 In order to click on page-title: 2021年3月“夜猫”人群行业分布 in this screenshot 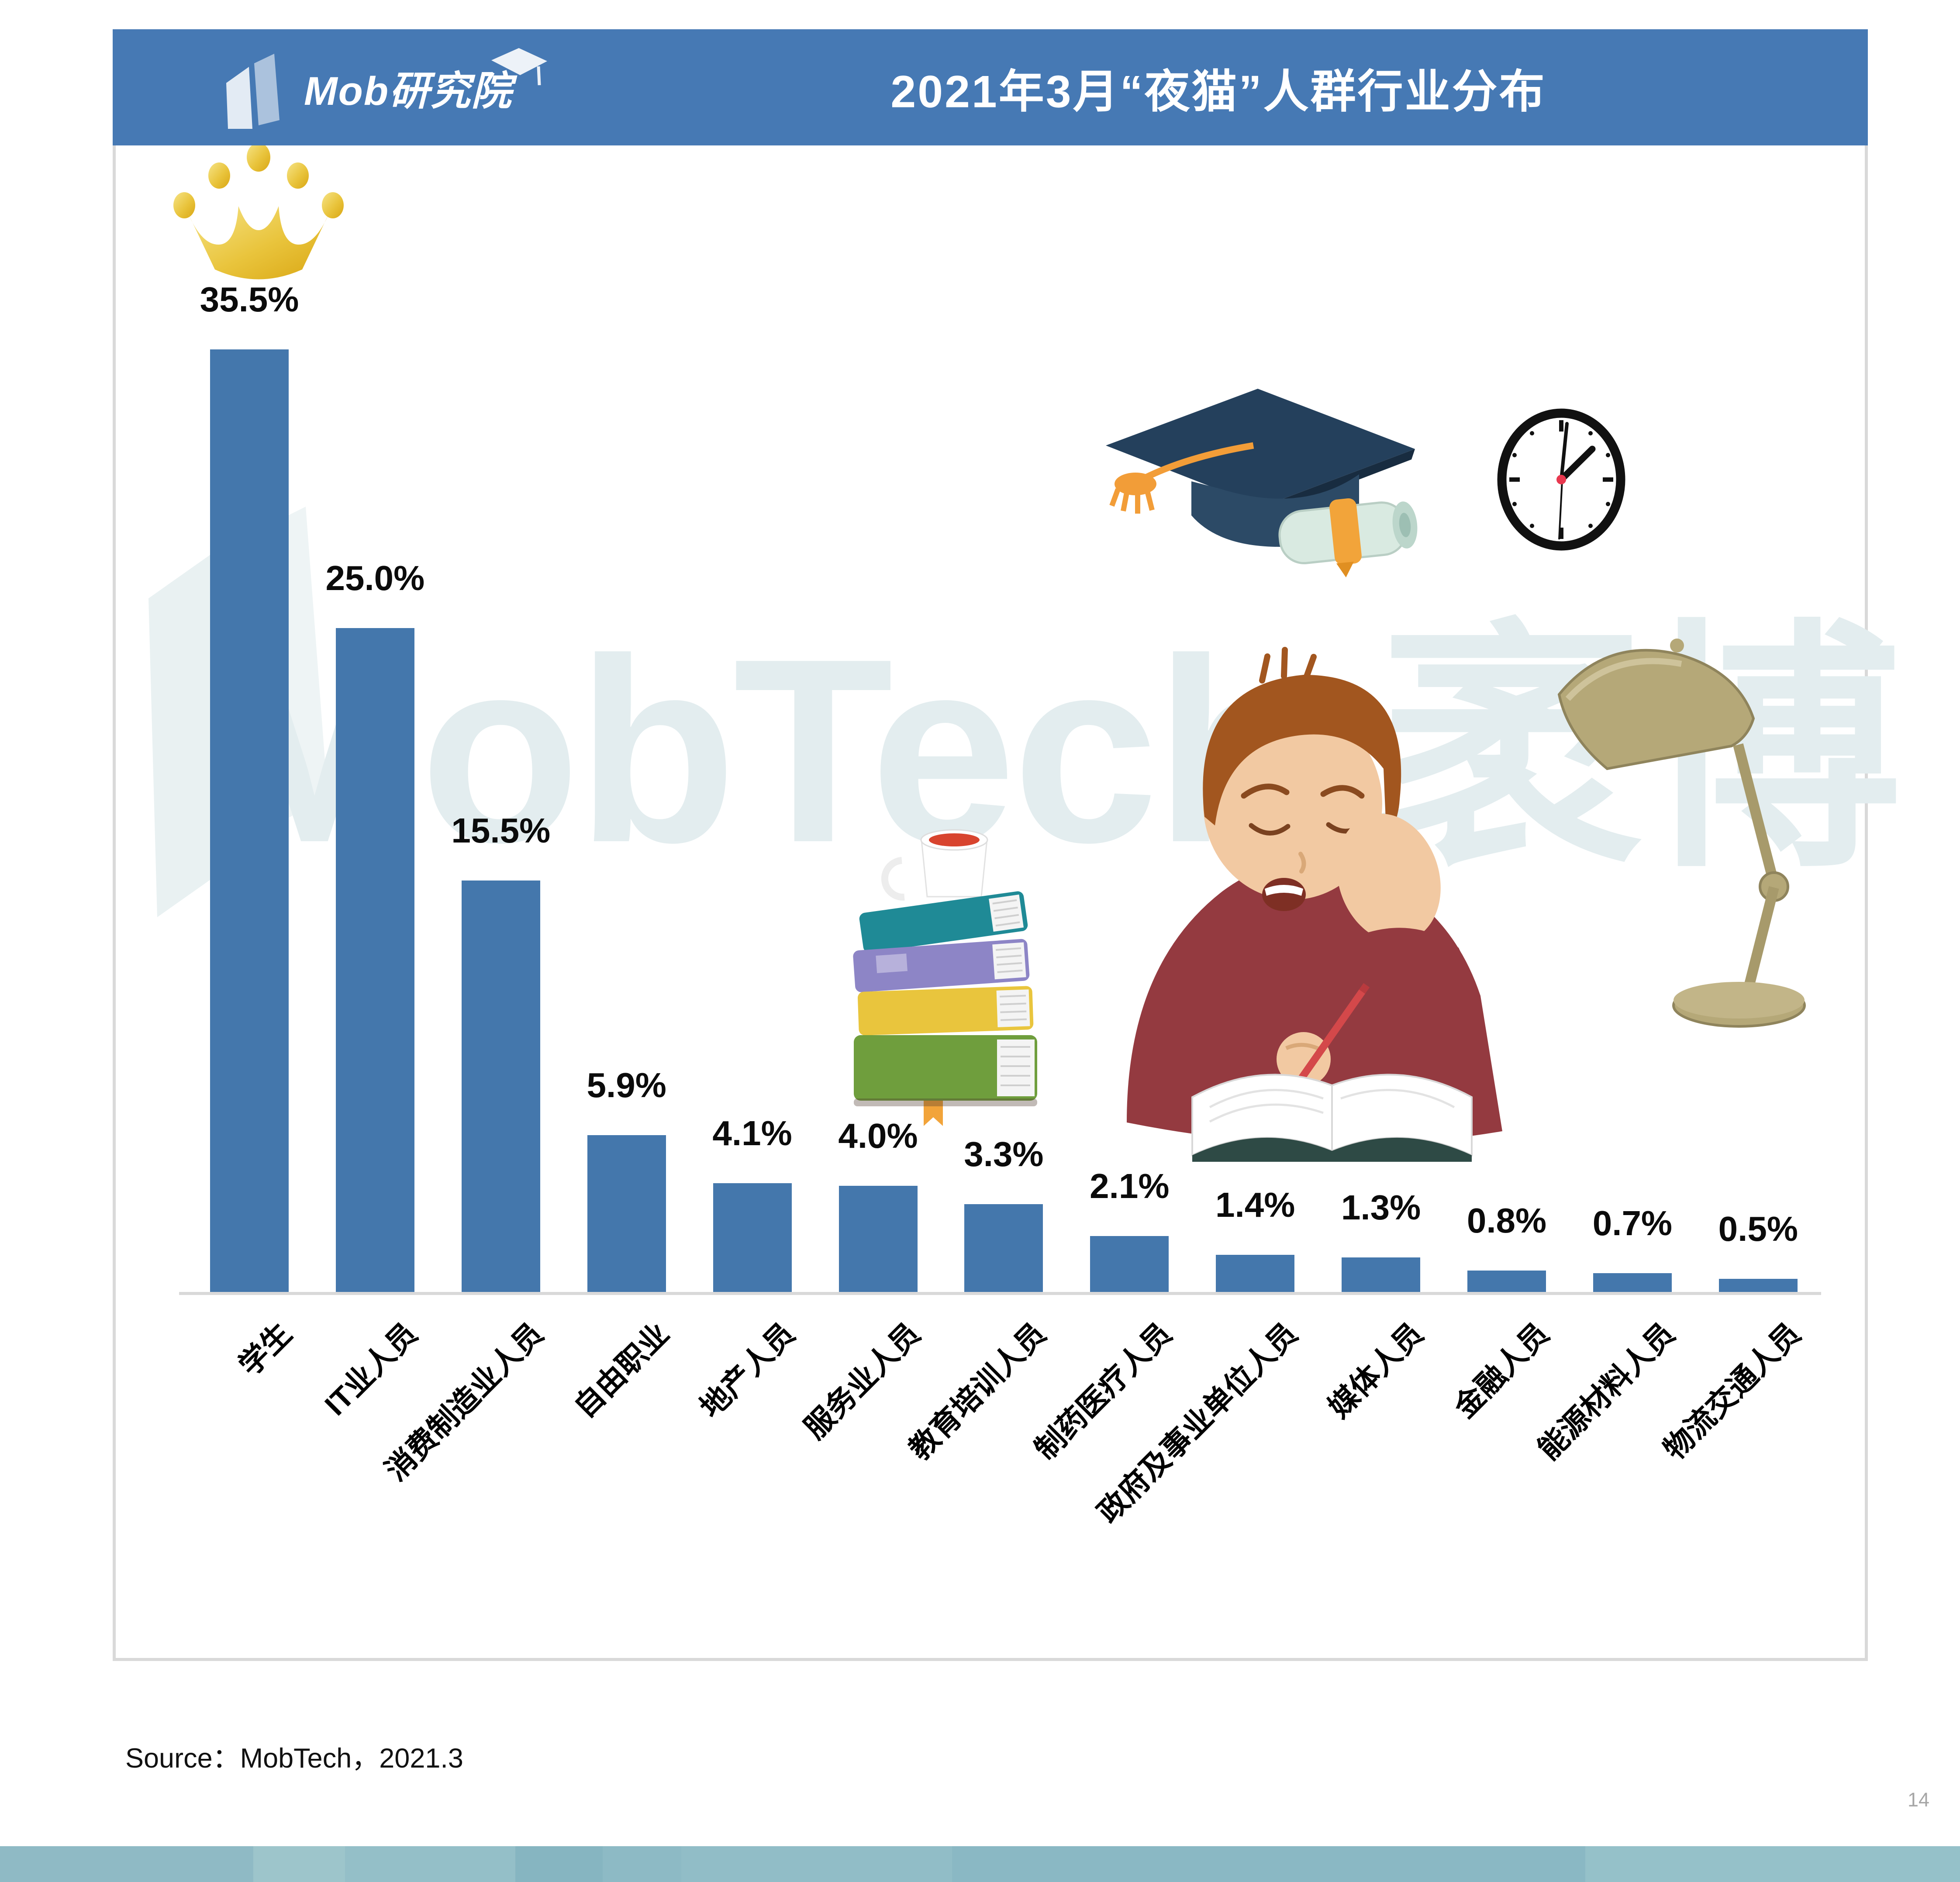, I will do `click(1218, 91)`.